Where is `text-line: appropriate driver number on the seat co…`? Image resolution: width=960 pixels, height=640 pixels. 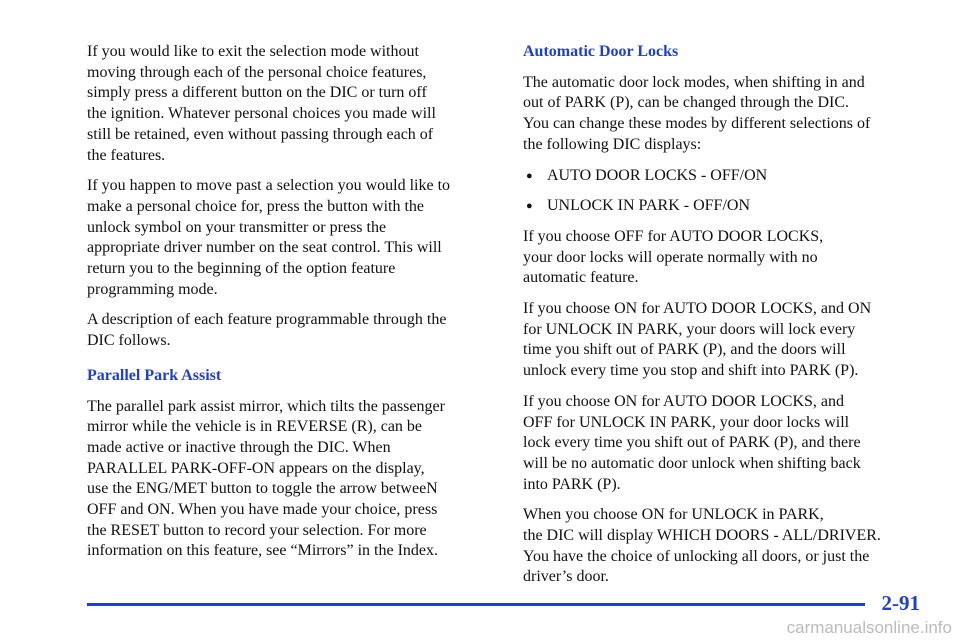 text-line: appropriate driver number on the seat co… is located at coordinates (264, 248).